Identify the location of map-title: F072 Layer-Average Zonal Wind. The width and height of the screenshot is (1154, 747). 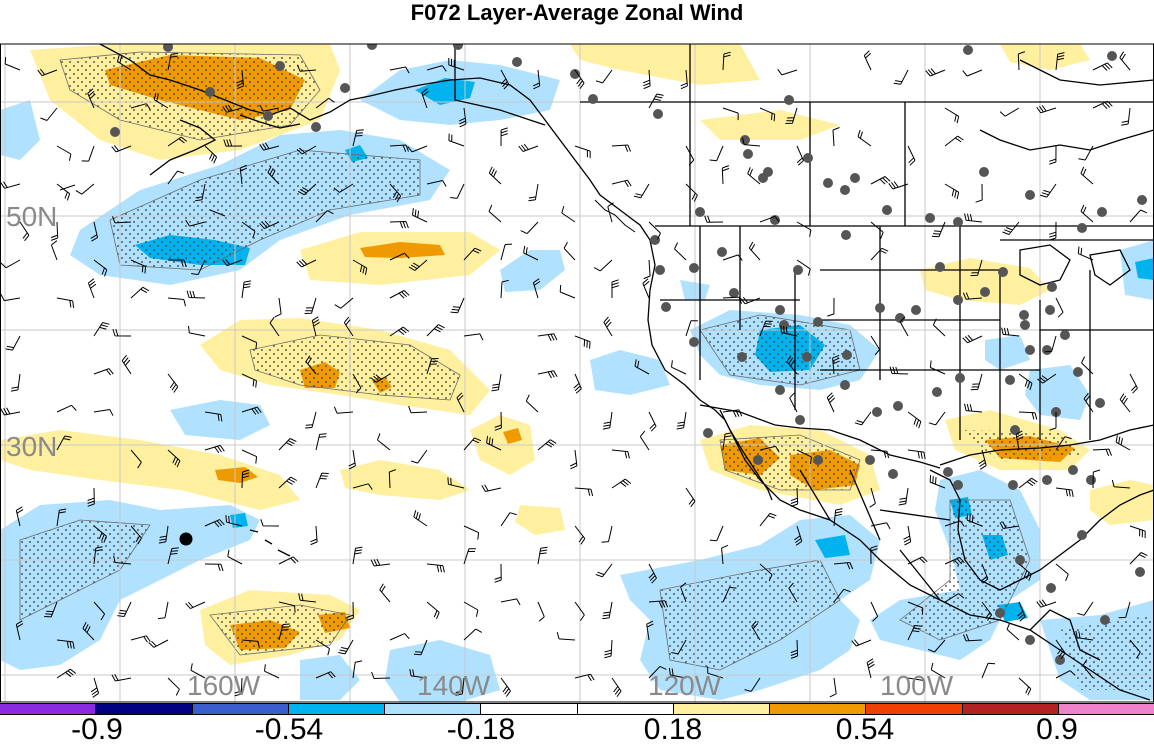
(577, 12).